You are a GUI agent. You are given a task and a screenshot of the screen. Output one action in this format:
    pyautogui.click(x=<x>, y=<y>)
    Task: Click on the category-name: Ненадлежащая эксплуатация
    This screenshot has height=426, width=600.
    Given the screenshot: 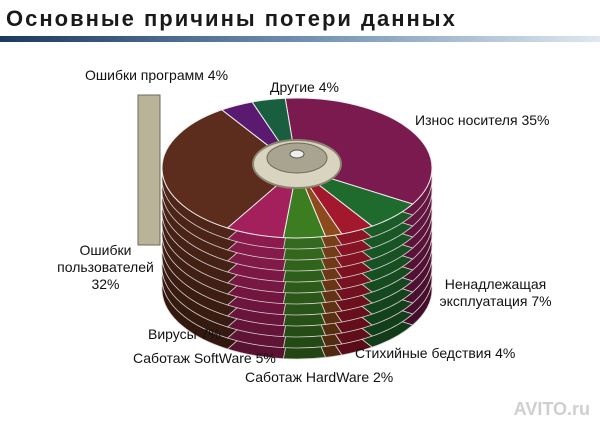 What is the action you would take?
    pyautogui.click(x=493, y=292)
    